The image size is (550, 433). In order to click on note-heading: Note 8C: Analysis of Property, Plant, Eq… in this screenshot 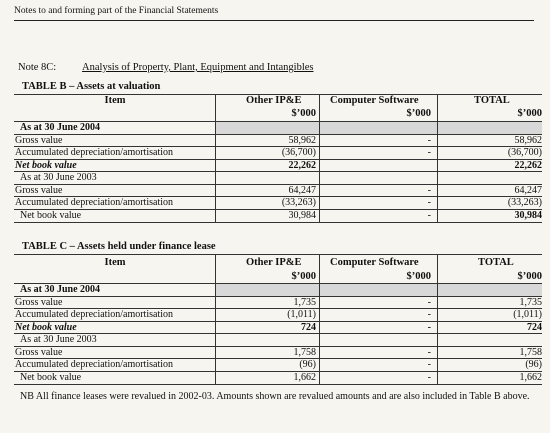, I will do `click(166, 67)`.